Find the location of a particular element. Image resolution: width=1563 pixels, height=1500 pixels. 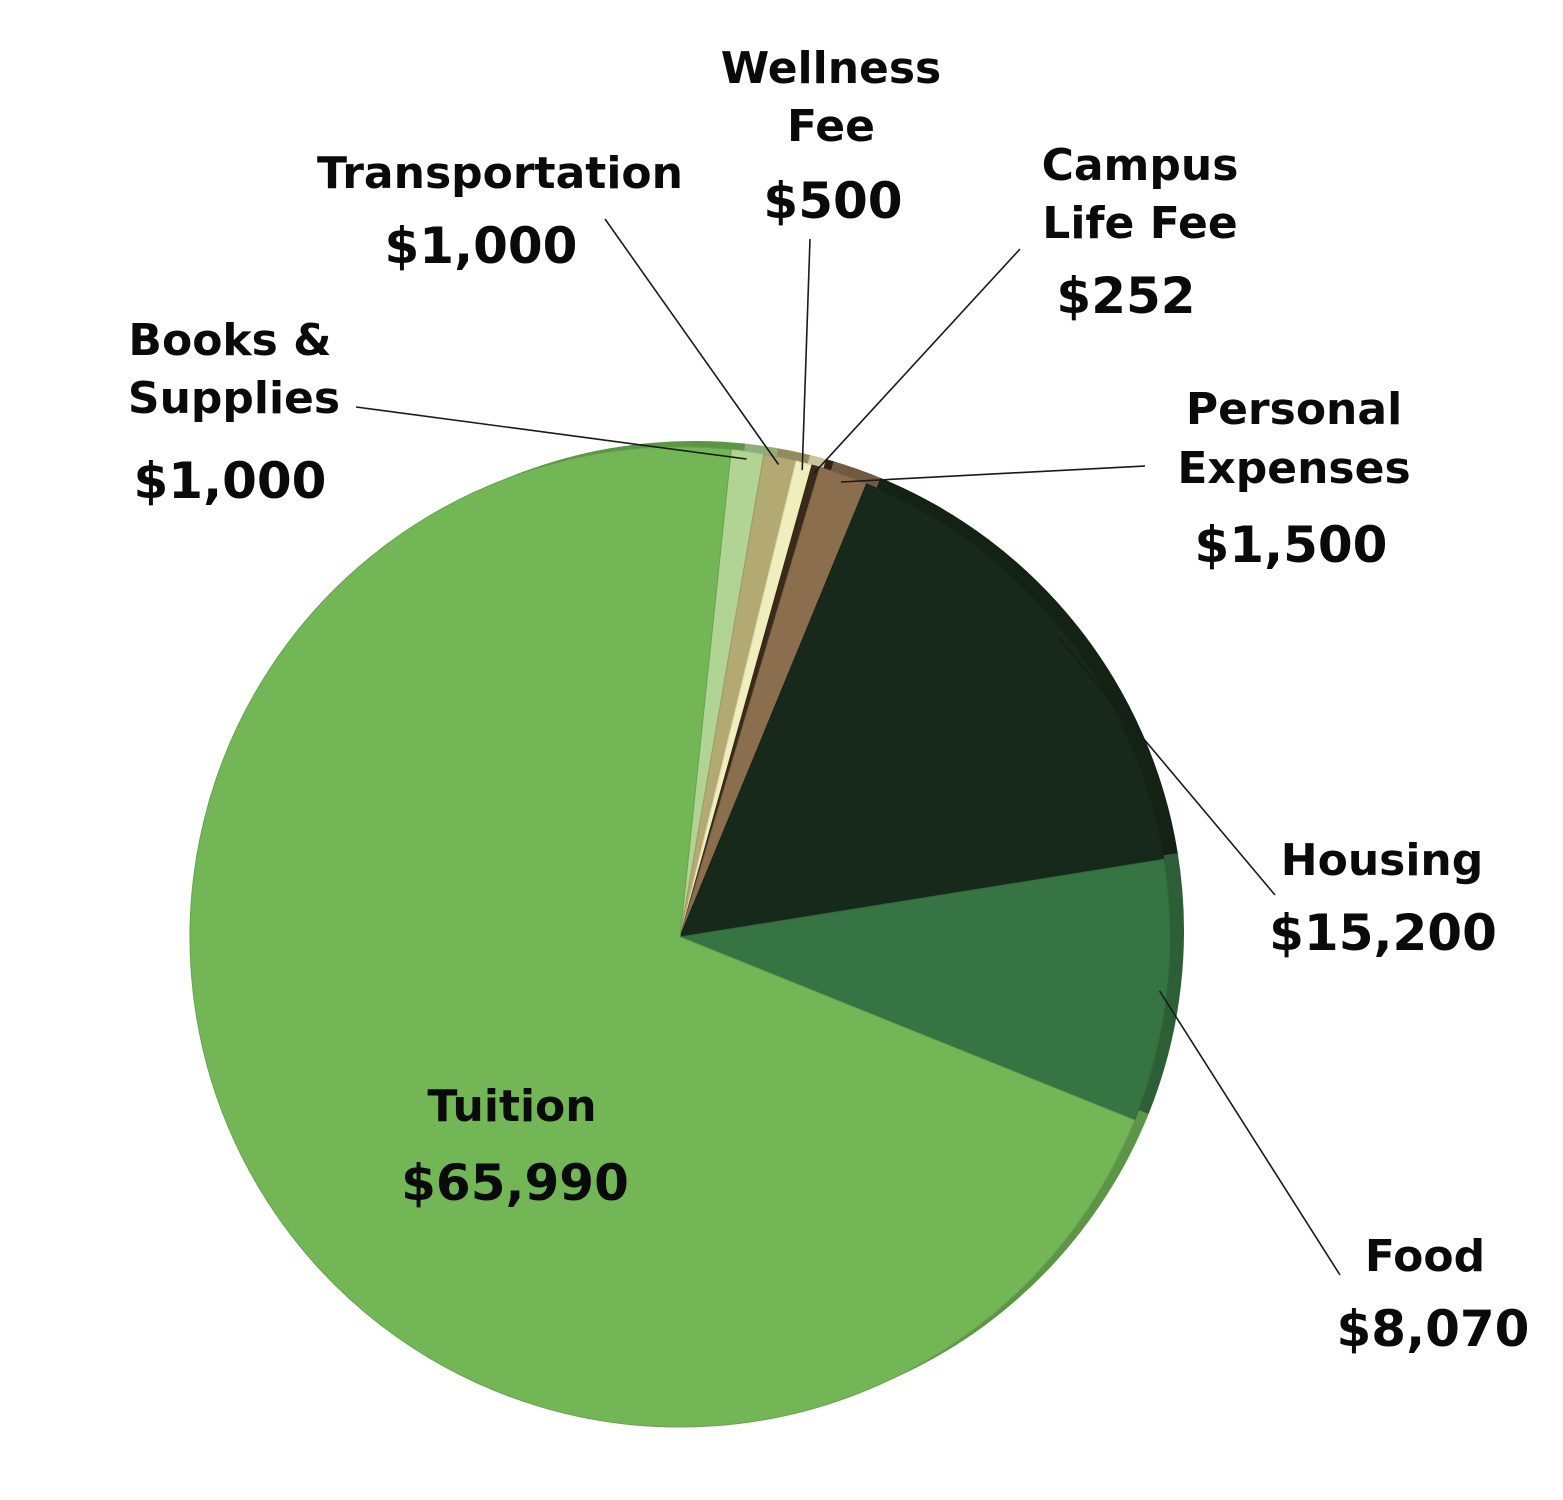

label-transportation: Transportation is located at coordinates (500, 173).